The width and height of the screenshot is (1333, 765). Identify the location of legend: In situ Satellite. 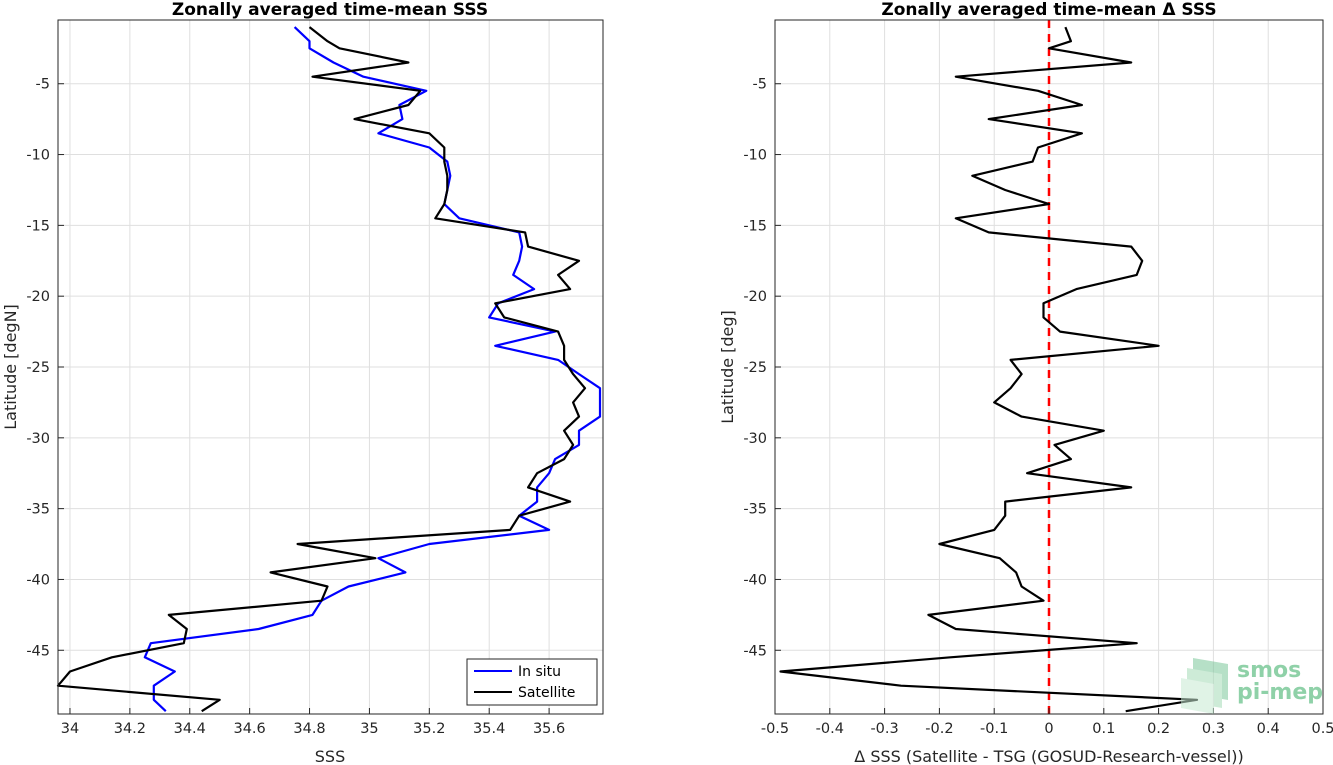
(532, 682).